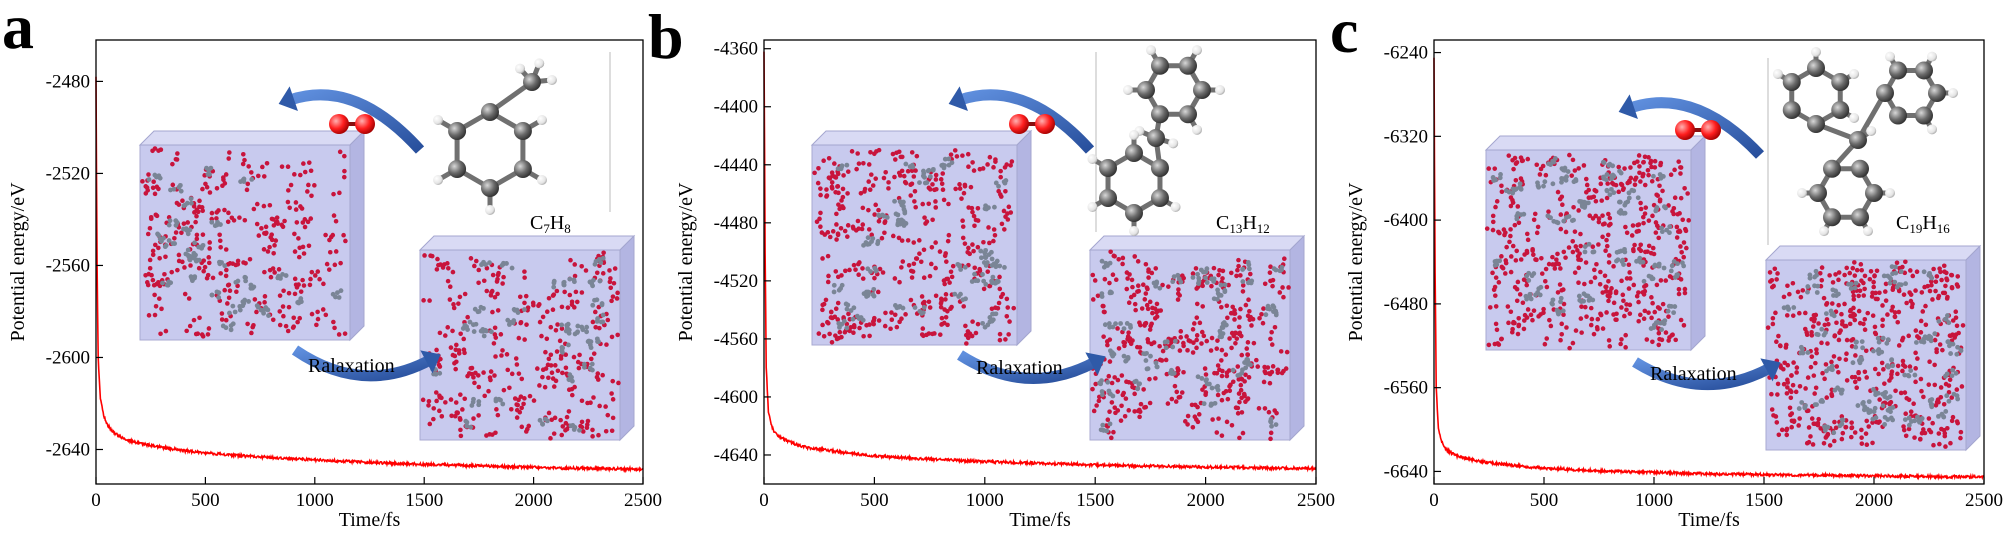 Image resolution: width=2008 pixels, height=536 pixels. I want to click on relaxation-label: Ralaxation, so click(1019, 368).